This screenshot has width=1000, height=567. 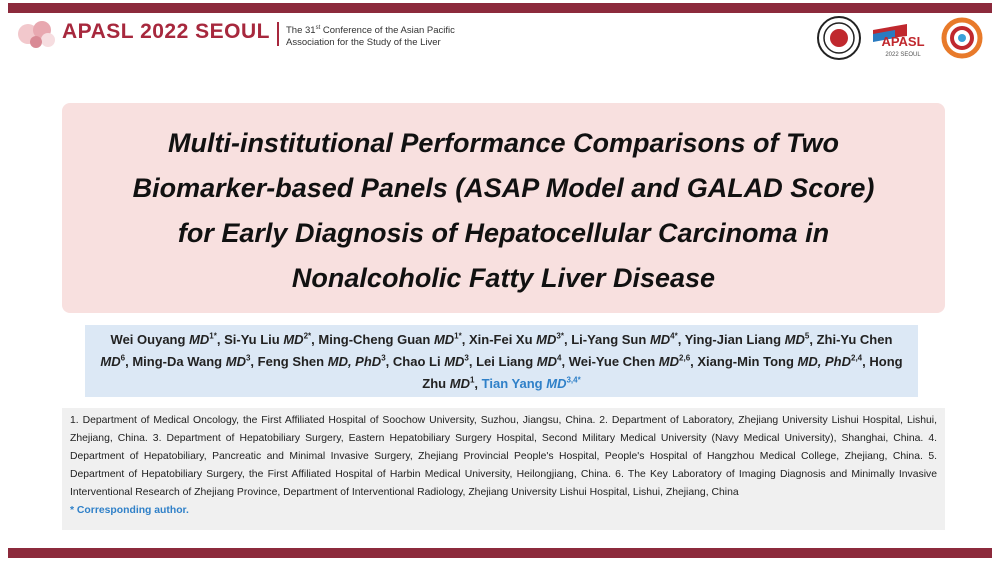 What do you see at coordinates (807, 336) in the screenshot?
I see `author-affil: 5` at bounding box center [807, 336].